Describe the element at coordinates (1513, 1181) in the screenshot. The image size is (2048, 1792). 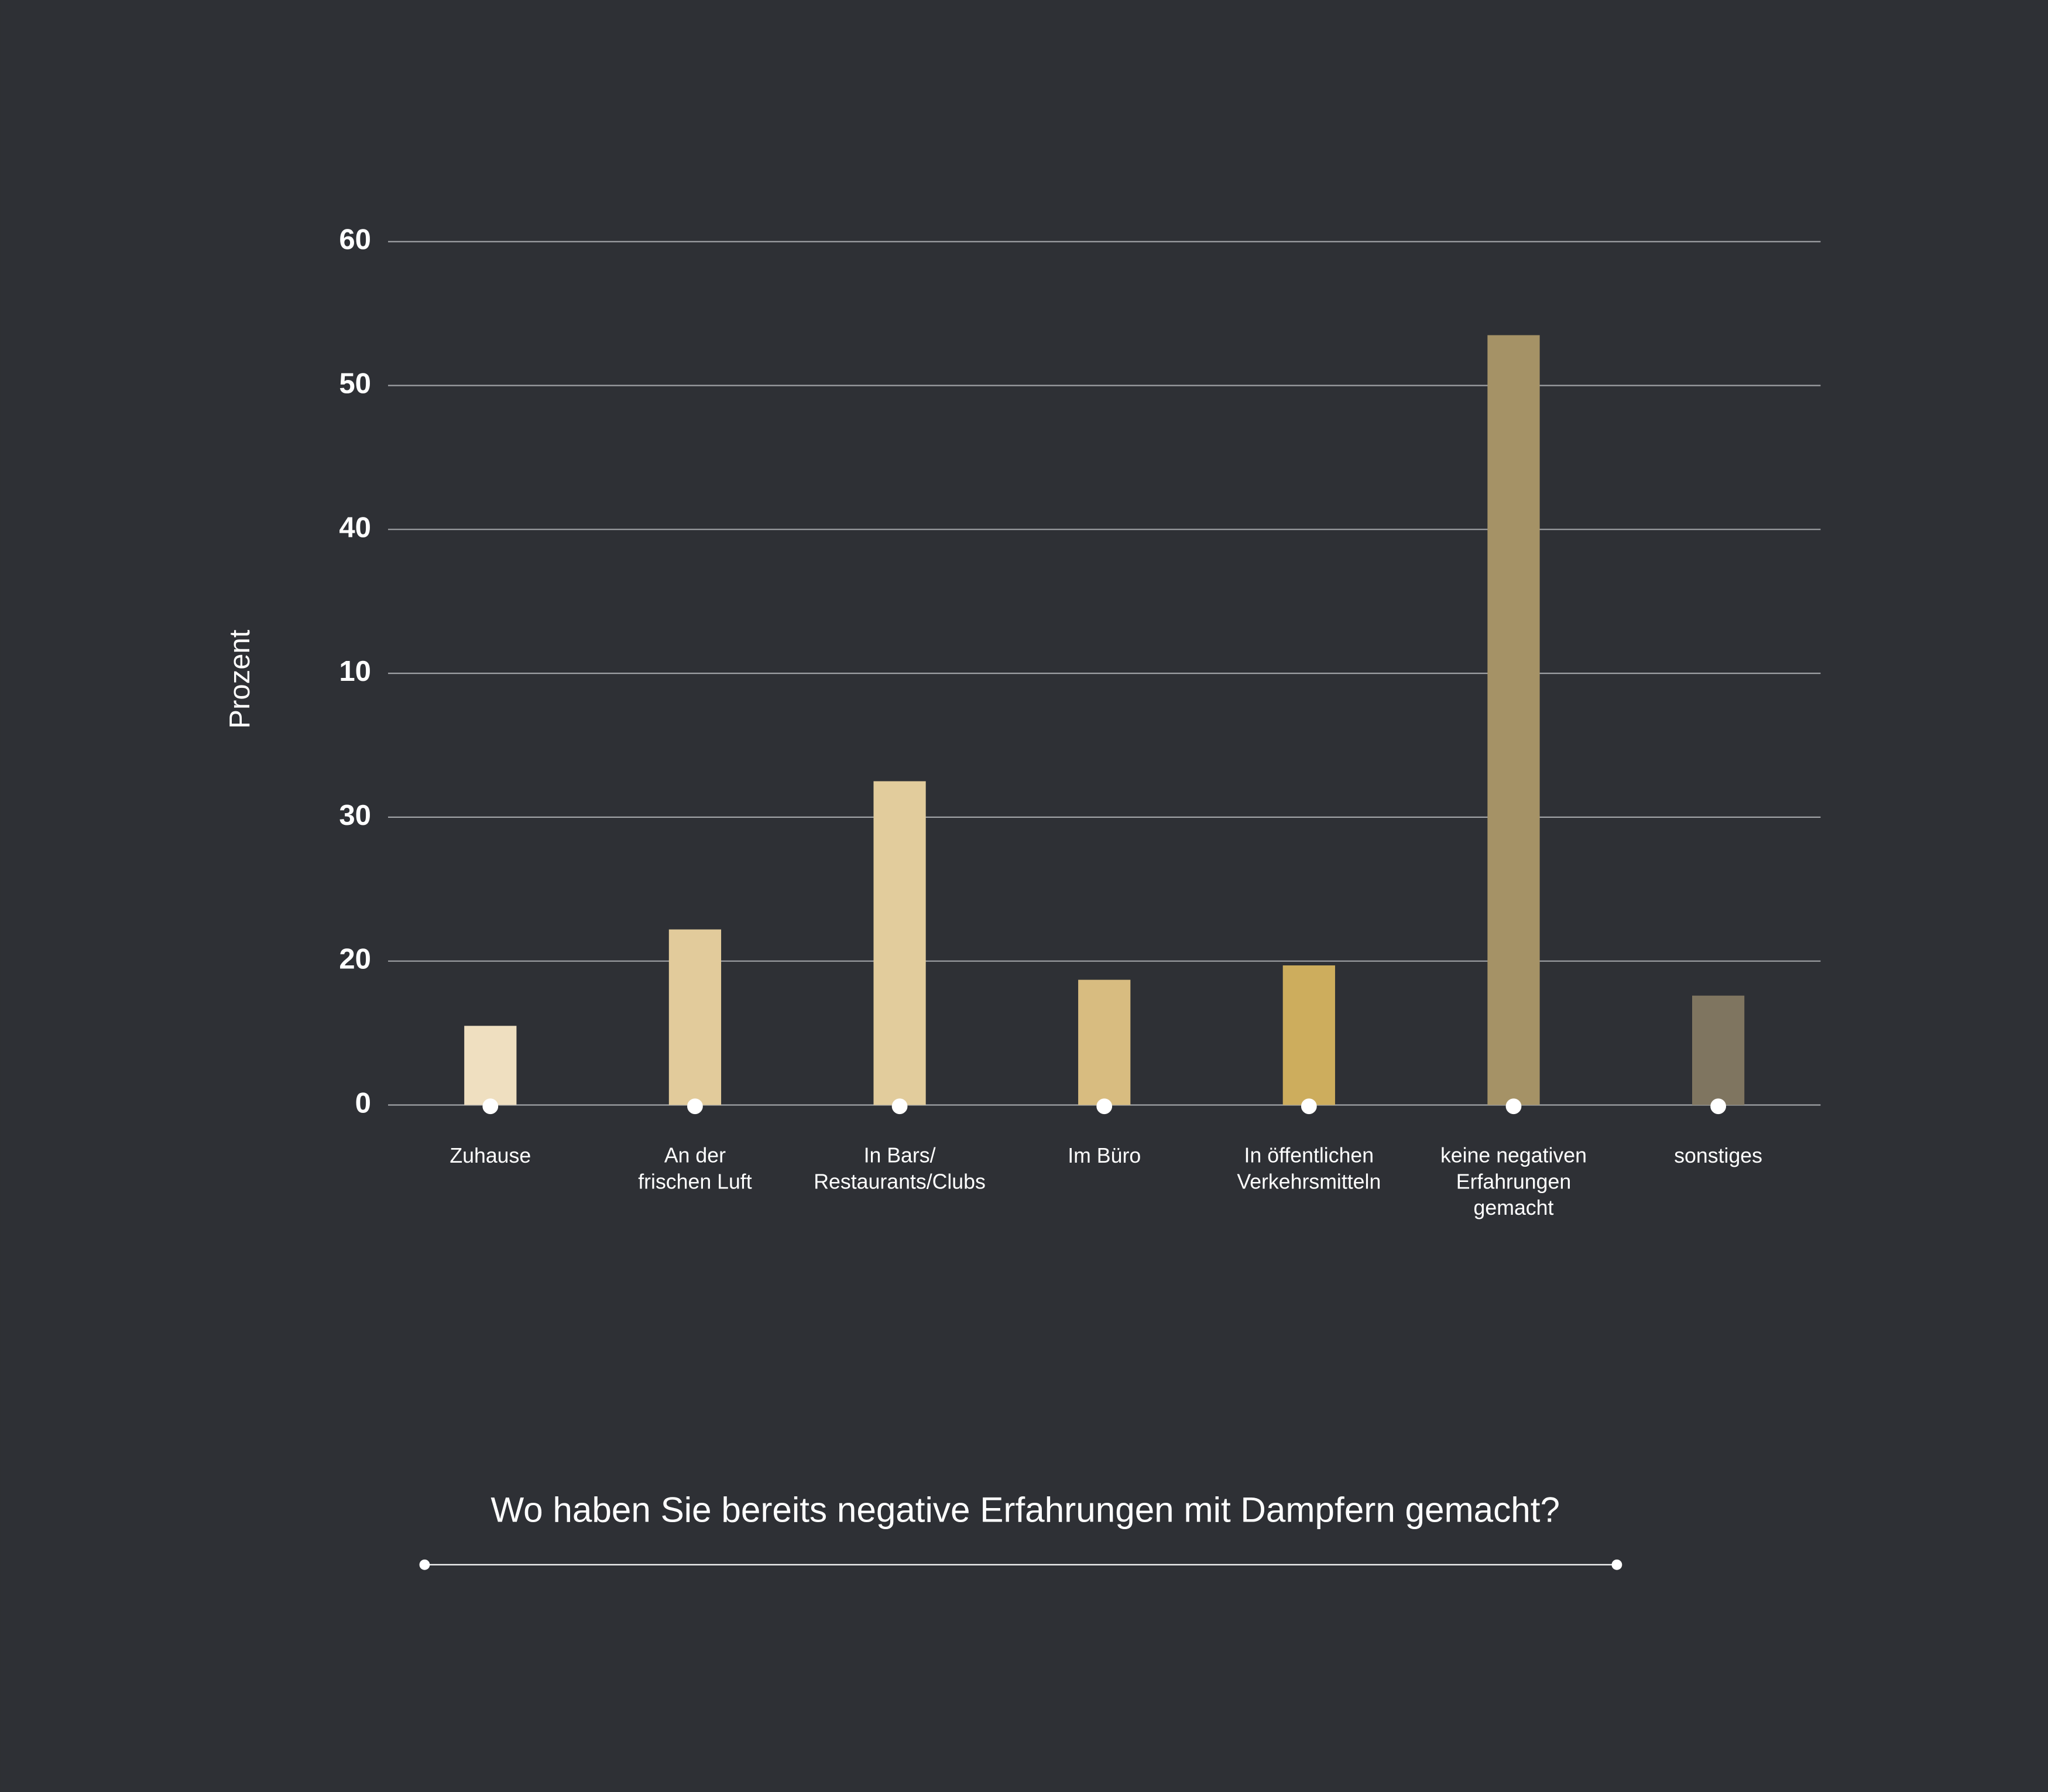
I see `x-tick-label: keine negativen Erfahrungen gemacht` at that location.